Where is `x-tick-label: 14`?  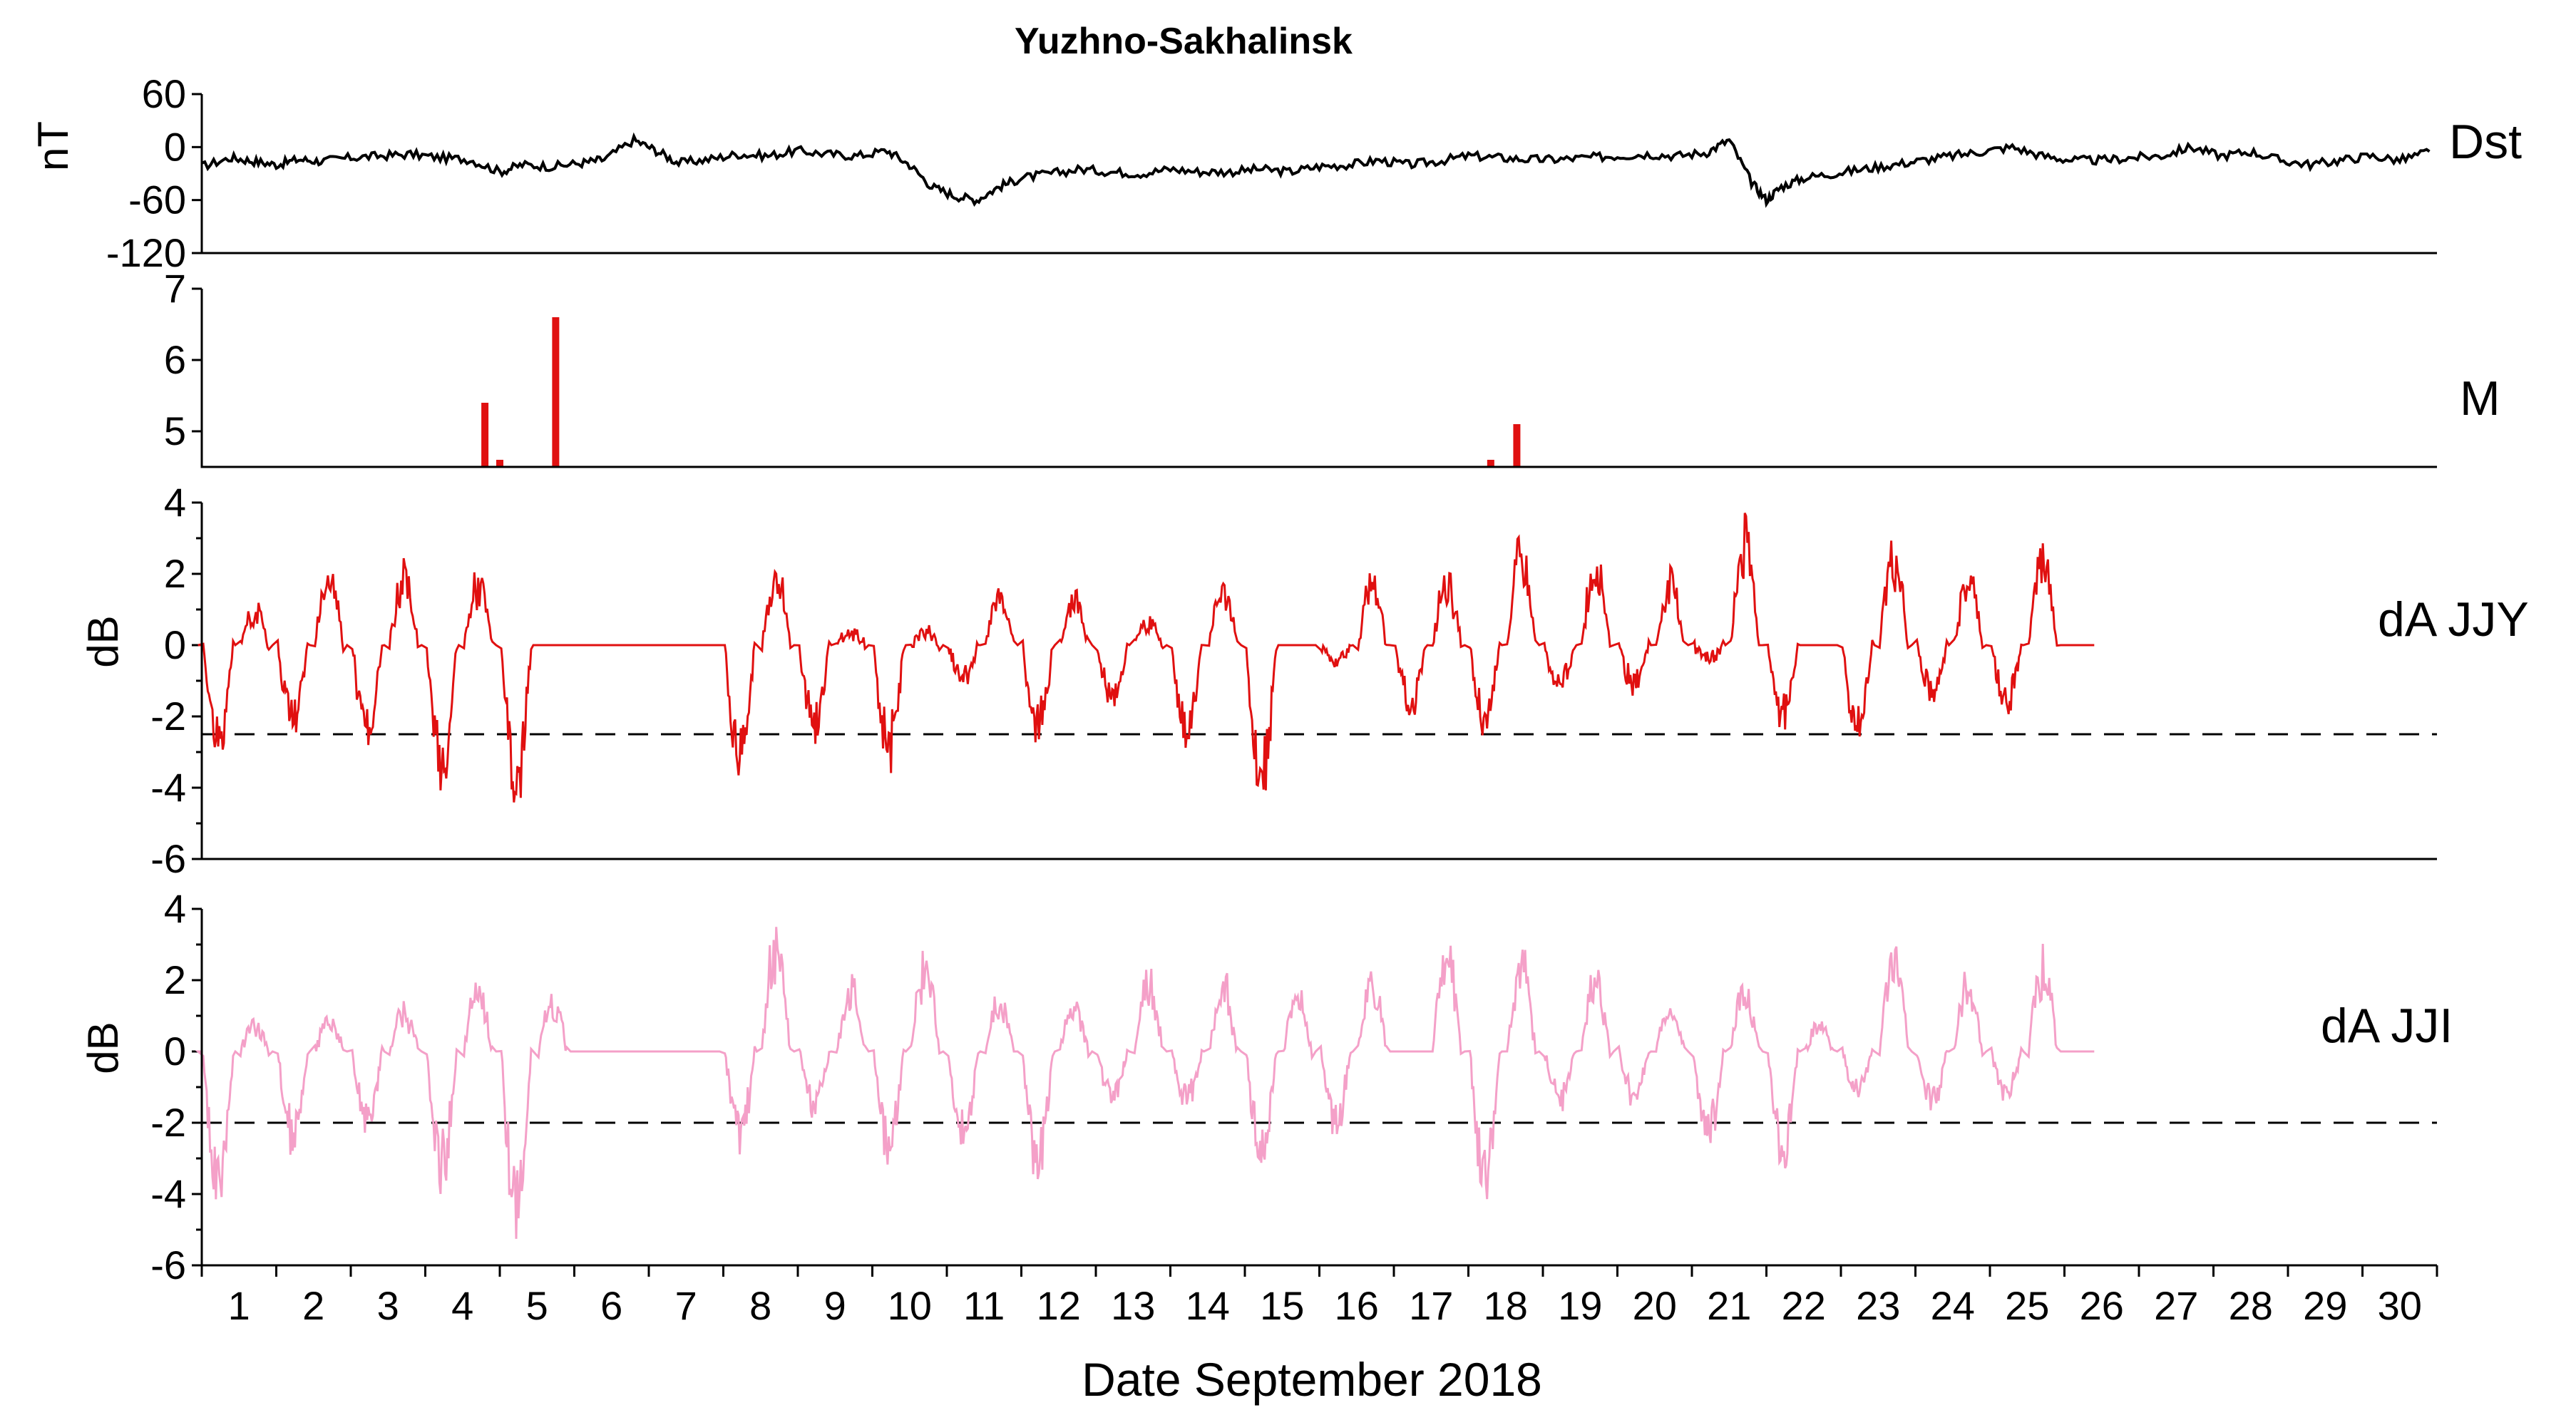 x-tick-label: 14 is located at coordinates (1208, 1305).